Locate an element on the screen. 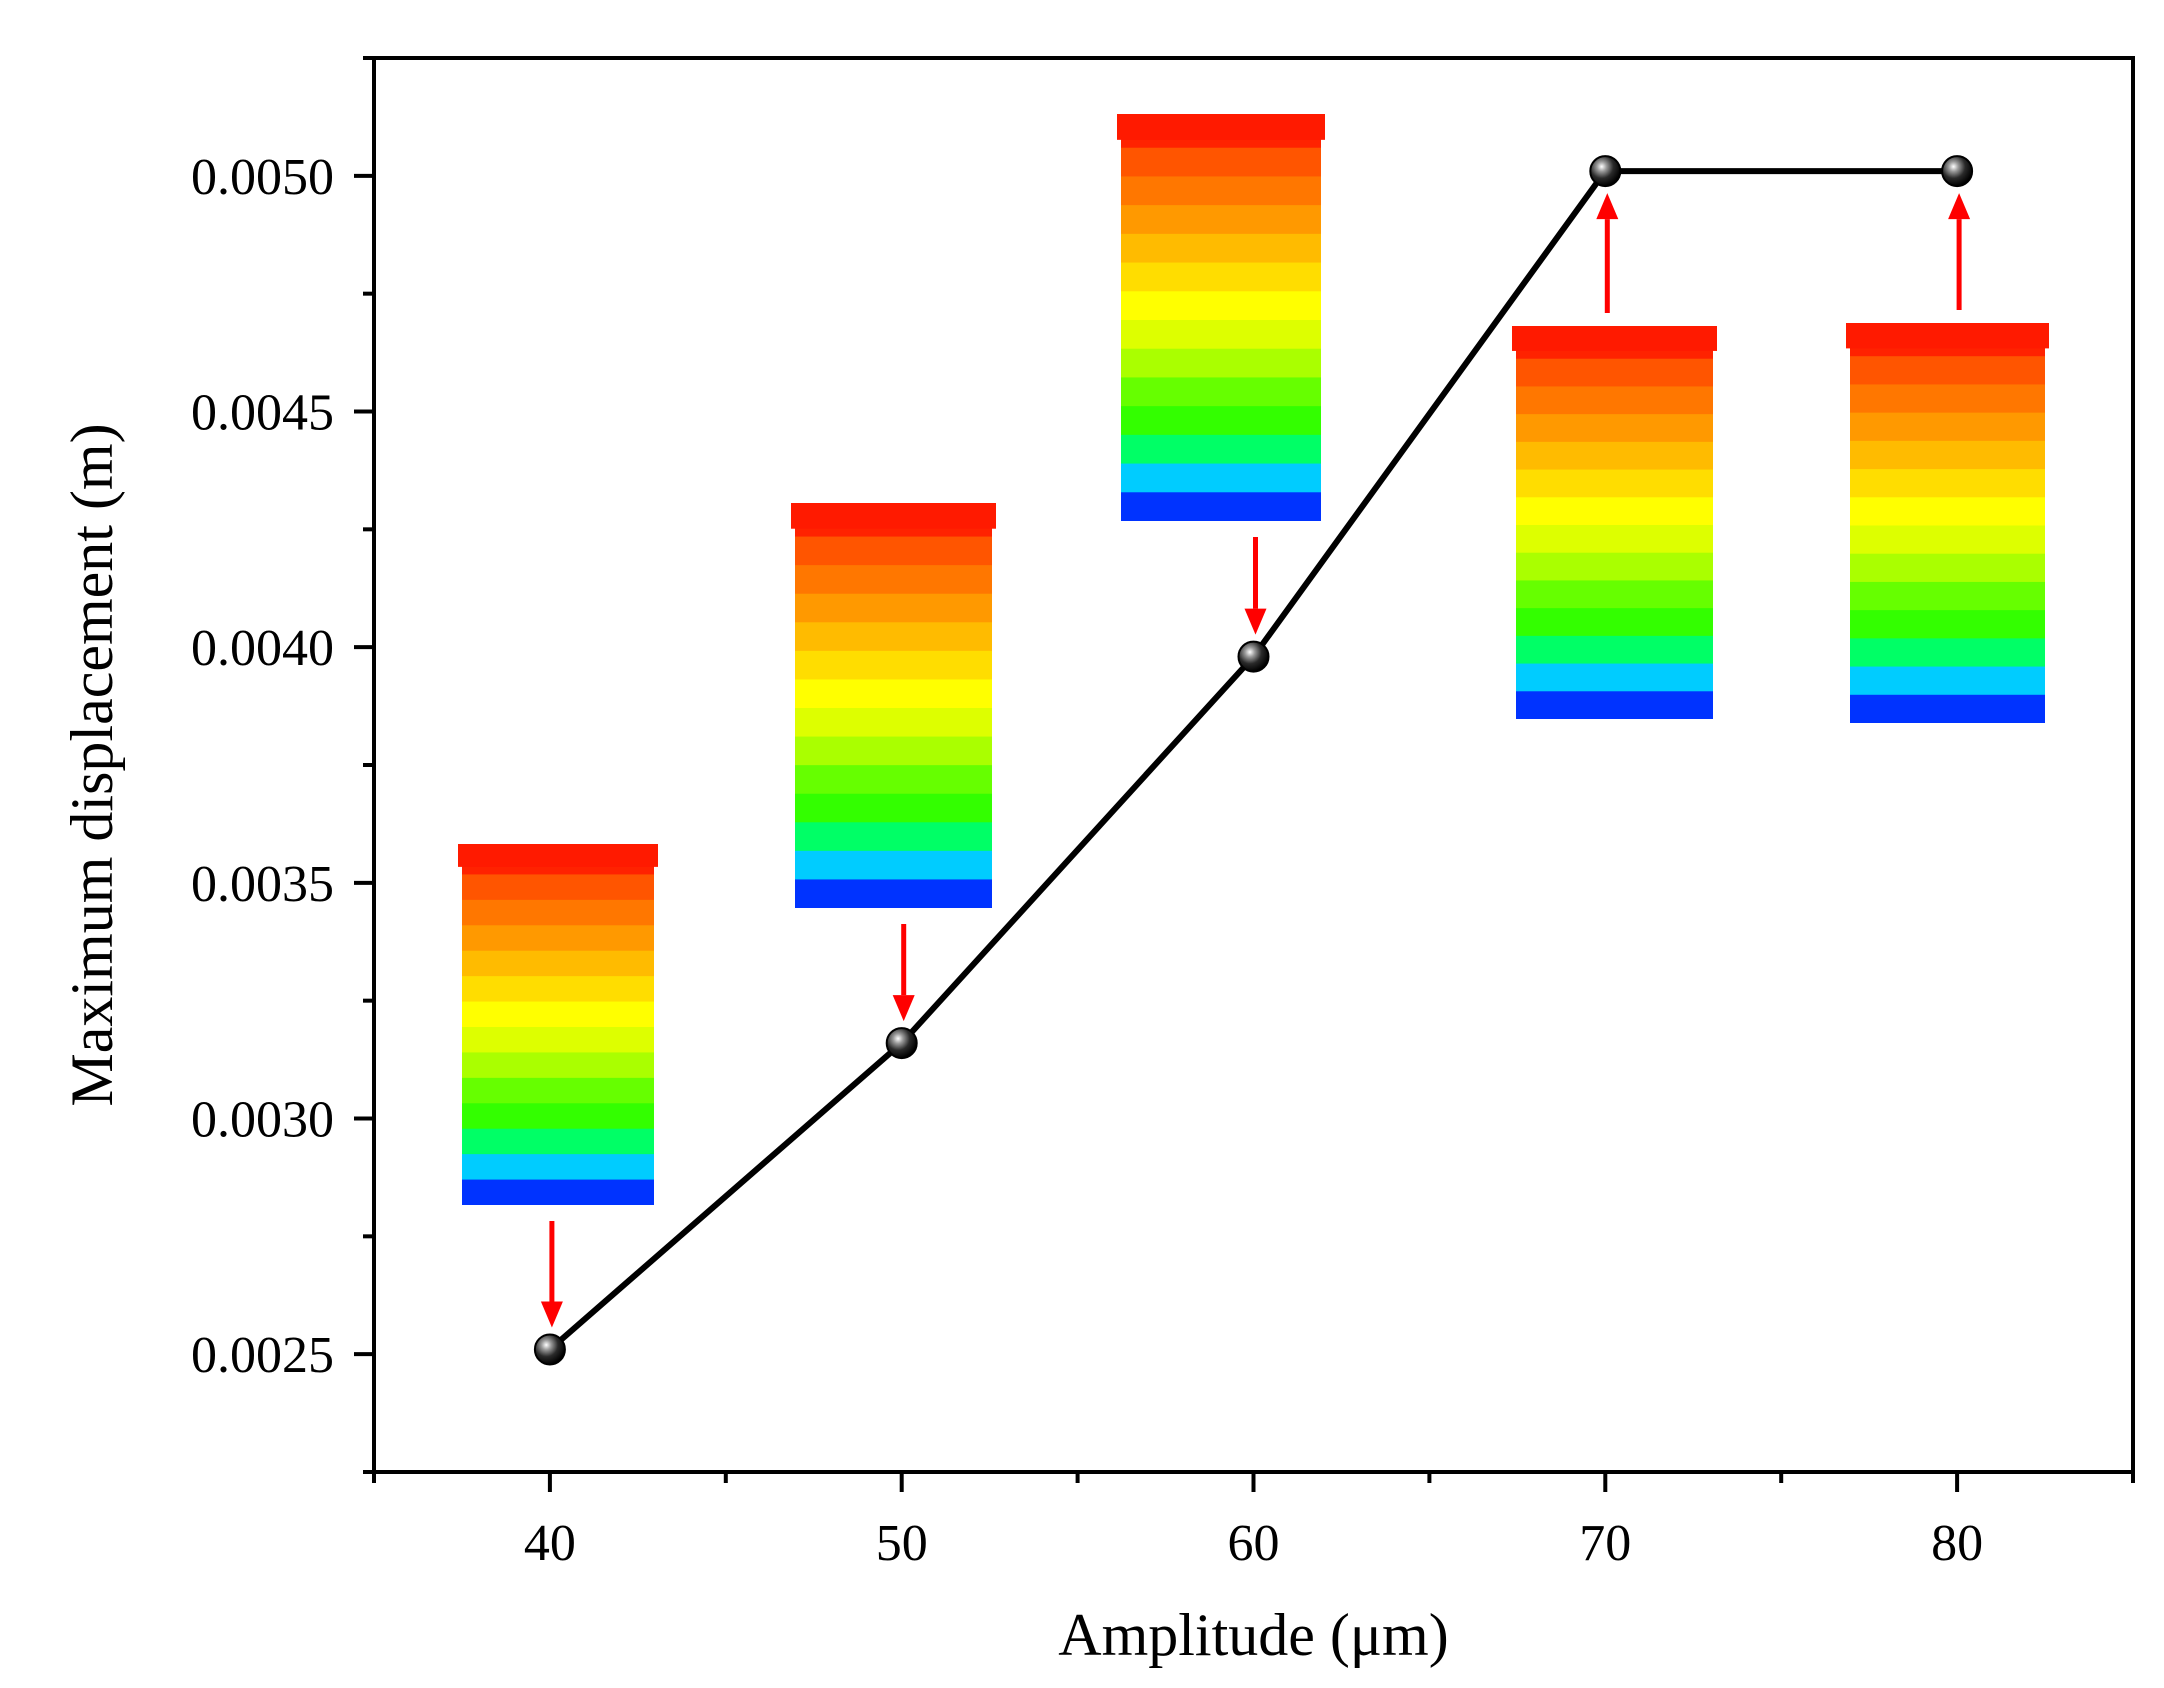 The width and height of the screenshot is (2164, 1688). x-tick-label: 60 is located at coordinates (1254, 1543).